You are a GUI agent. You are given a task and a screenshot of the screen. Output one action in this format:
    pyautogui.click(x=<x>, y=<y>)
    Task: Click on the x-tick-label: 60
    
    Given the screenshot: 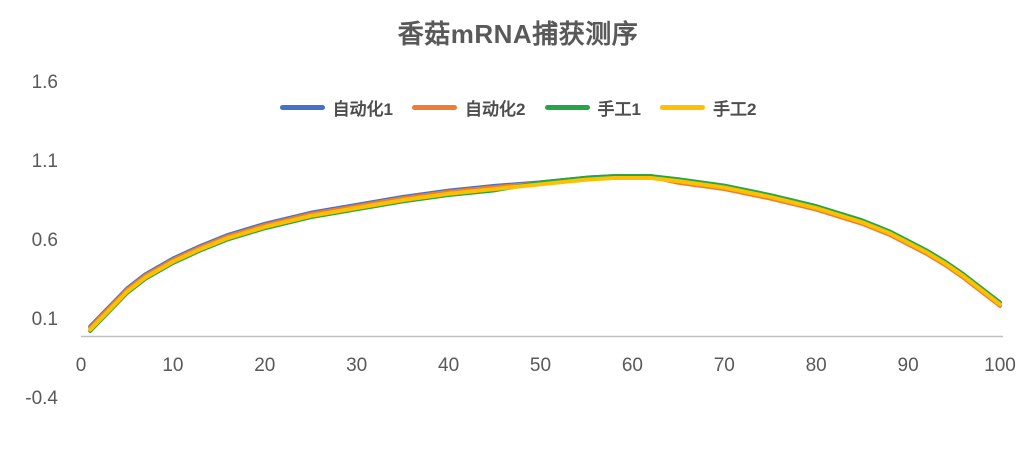 What is the action you would take?
    pyautogui.click(x=632, y=365)
    